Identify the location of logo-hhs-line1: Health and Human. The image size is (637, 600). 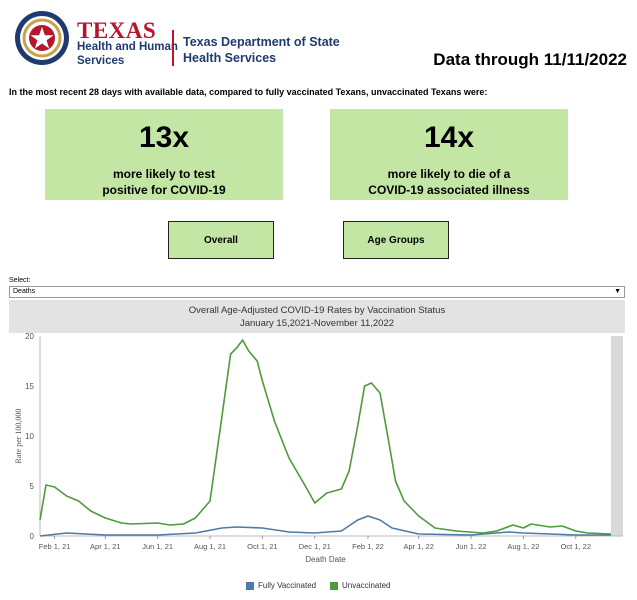
(127, 47).